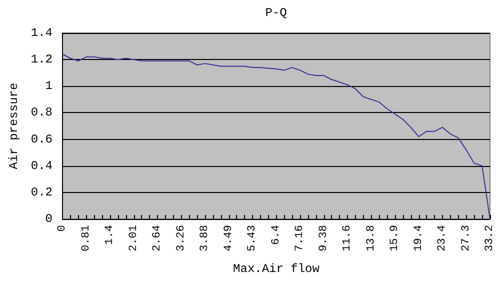 The width and height of the screenshot is (500, 288). Describe the element at coordinates (62, 228) in the screenshot. I see `x-tick-label: 0` at that location.